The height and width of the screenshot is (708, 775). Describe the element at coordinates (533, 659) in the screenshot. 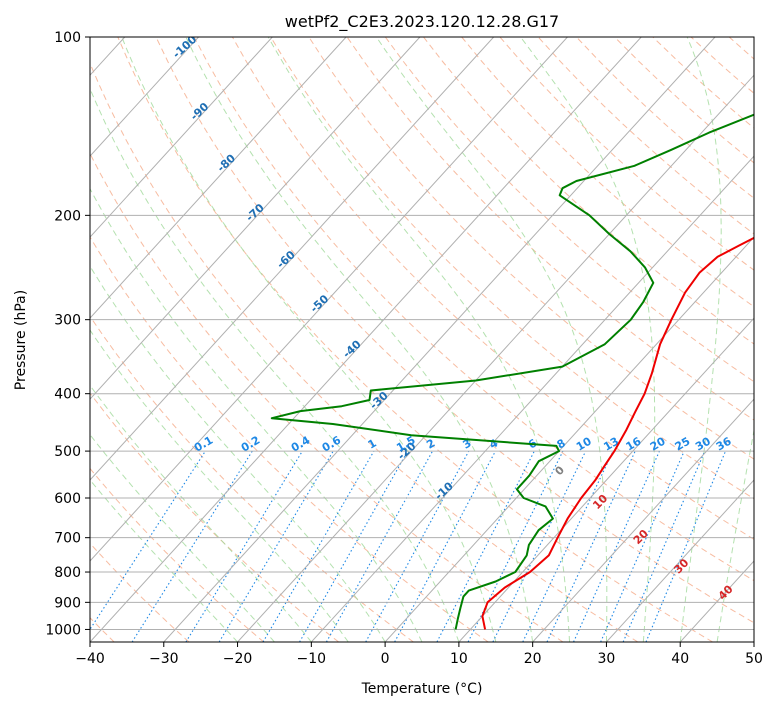

I see `x-tick-label: 20` at that location.